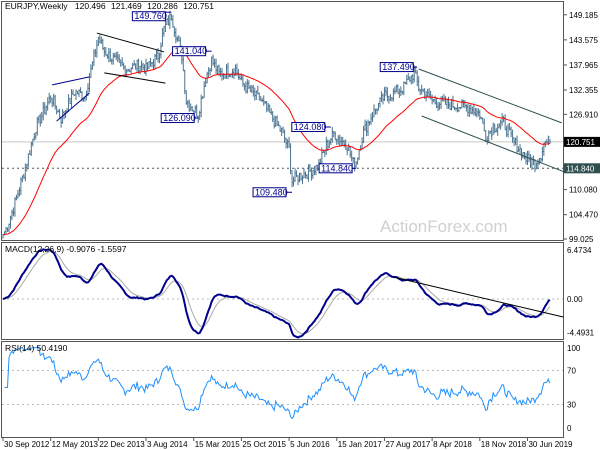 The width and height of the screenshot is (600, 450). I want to click on rsi-y-tick-label: 0, so click(569, 428).